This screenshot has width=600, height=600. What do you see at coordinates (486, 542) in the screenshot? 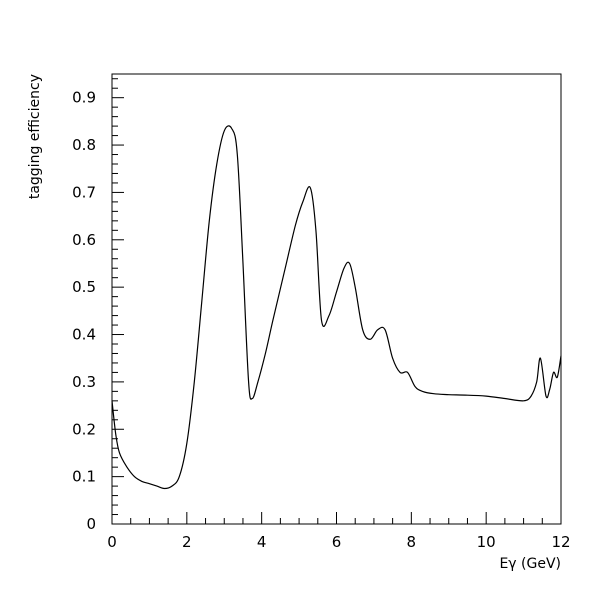
I see `x-tick-label: 10` at bounding box center [486, 542].